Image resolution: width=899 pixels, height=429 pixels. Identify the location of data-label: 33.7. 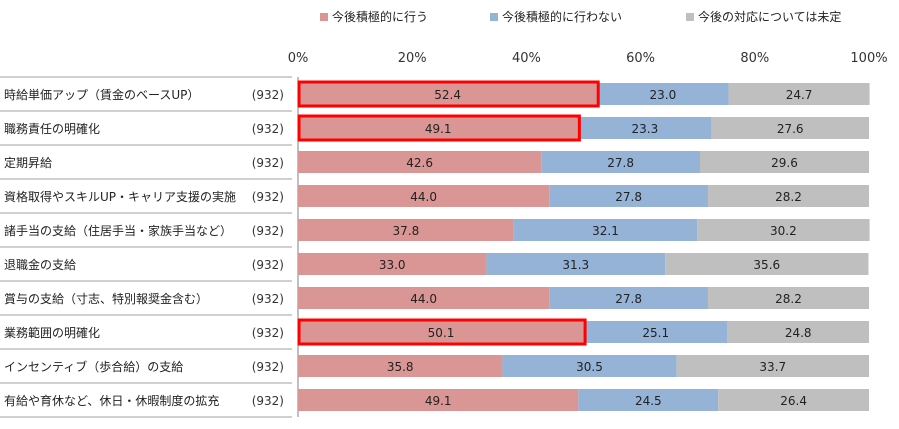
(772, 367).